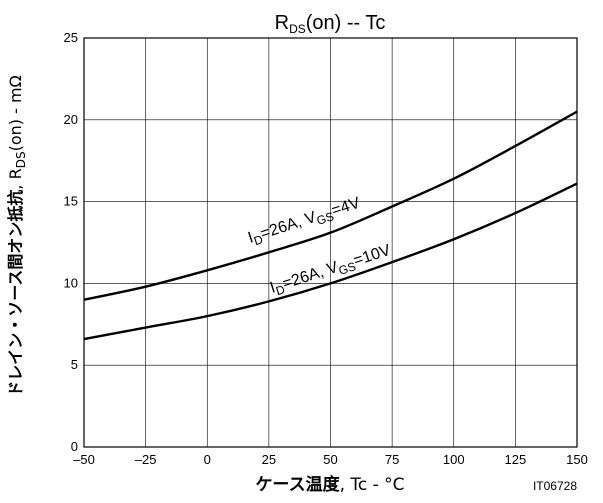 Image resolution: width=603 pixels, height=503 pixels. I want to click on x-tick-label: 125, so click(516, 459).